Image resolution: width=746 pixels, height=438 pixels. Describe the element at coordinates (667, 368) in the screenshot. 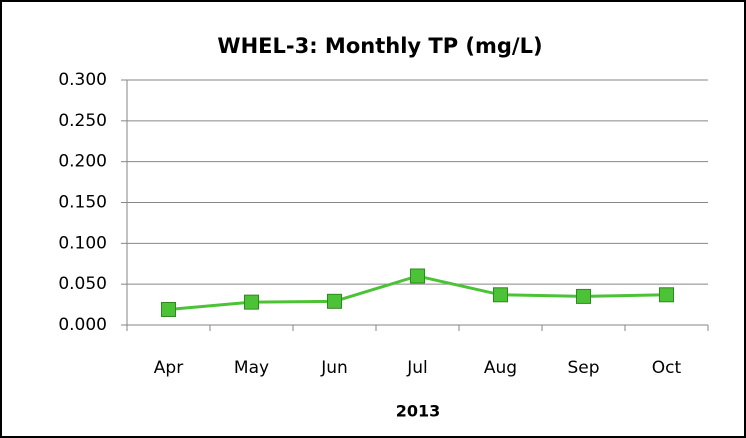

I see `x-tick-label: Oct` at that location.